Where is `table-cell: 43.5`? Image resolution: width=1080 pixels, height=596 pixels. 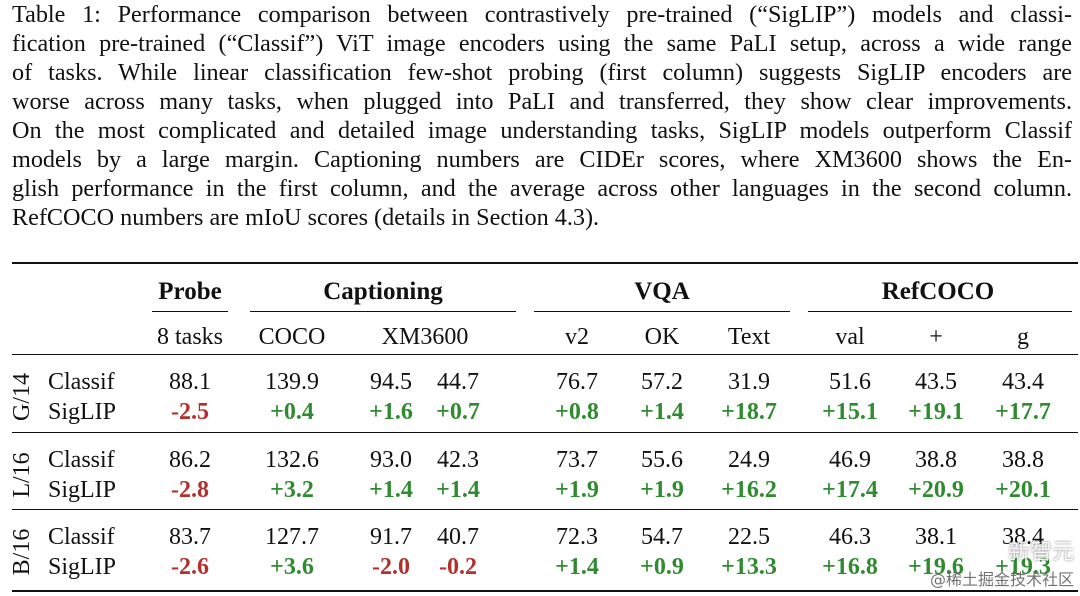 table-cell: 43.5 is located at coordinates (936, 382).